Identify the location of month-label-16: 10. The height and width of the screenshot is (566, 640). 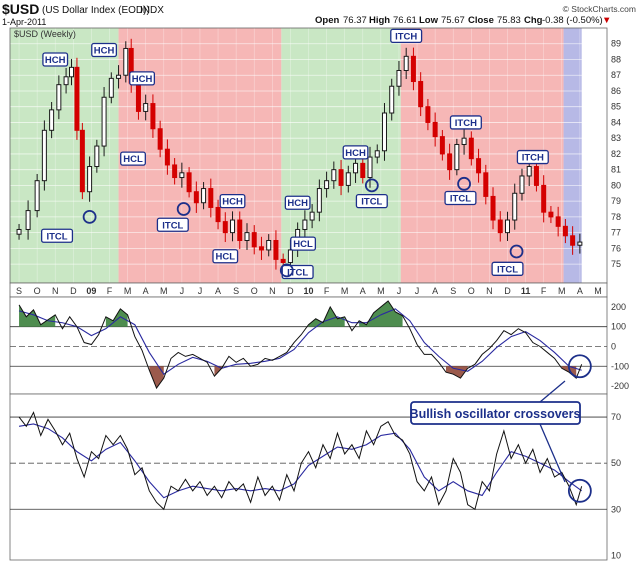
(308, 291).